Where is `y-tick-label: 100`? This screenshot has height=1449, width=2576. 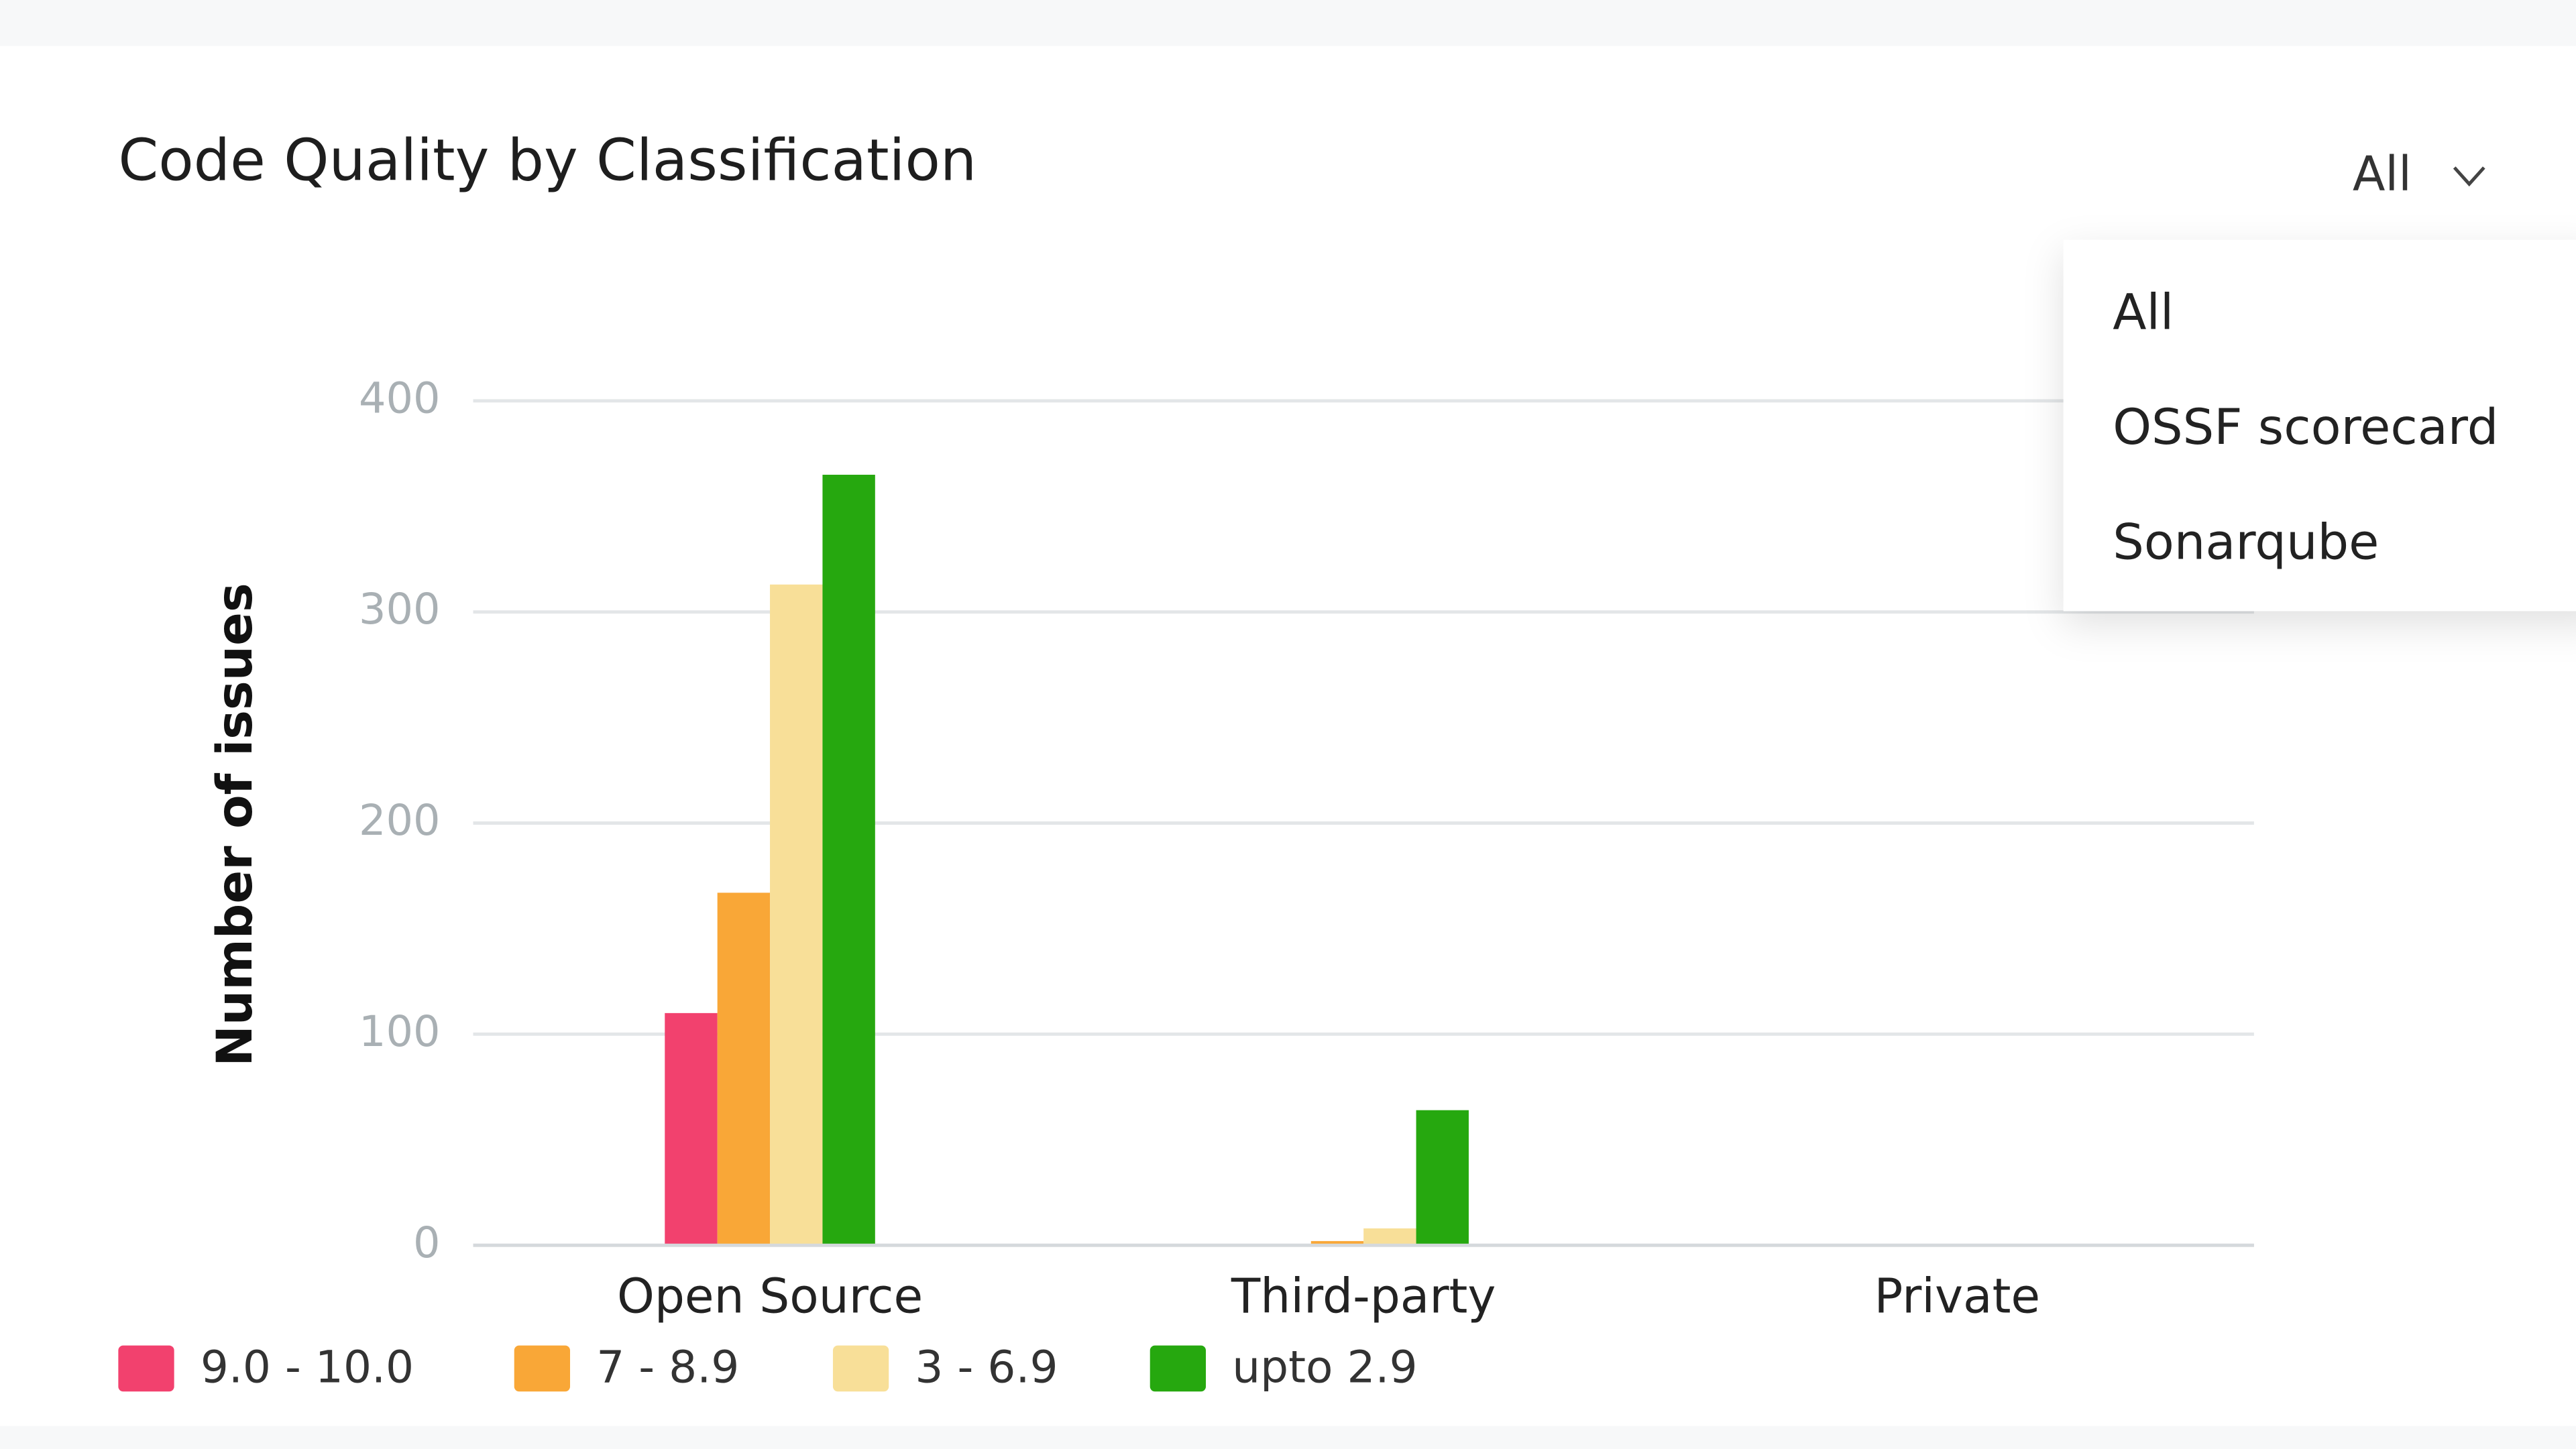
y-tick-label: 100 is located at coordinates (400, 1032).